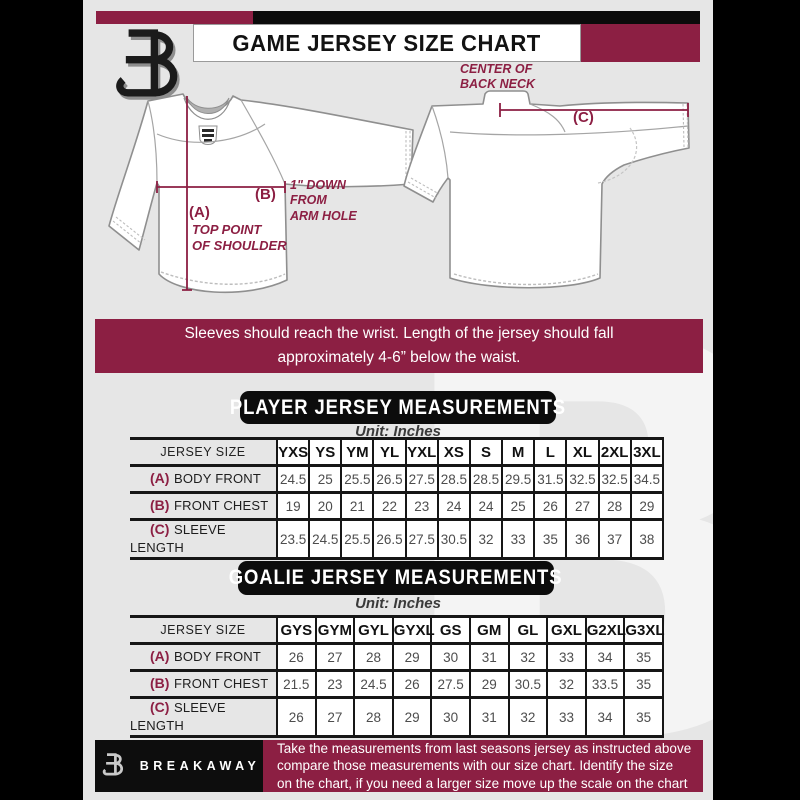 The image size is (800, 800). I want to click on center-back-neck-caption: CENTER OF BACK NECK, so click(497, 77).